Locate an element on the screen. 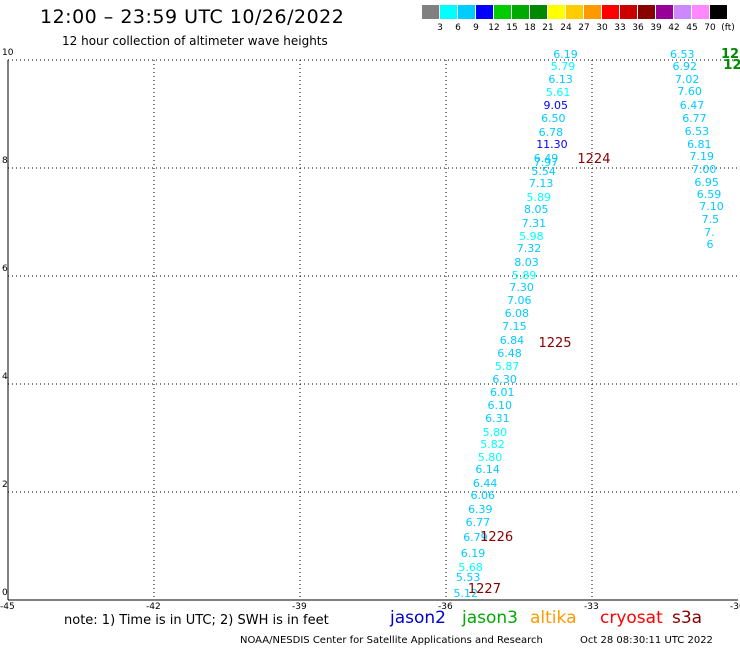 This screenshot has width=740, height=650. wave-height-value: 8.03 is located at coordinates (526, 262).